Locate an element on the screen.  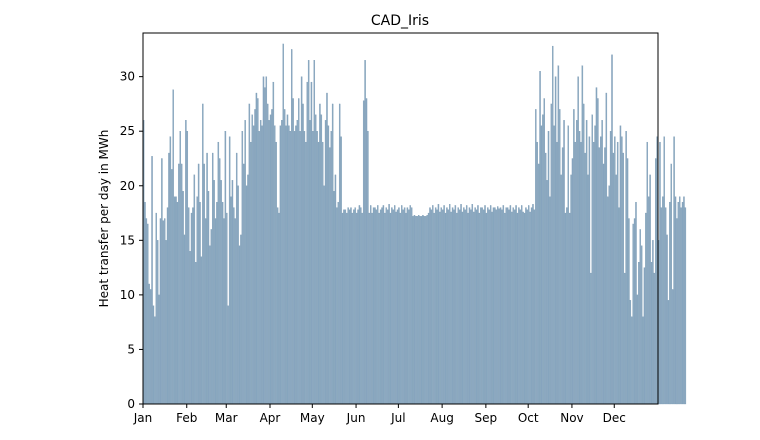
x-tick-label-jul: Jul is located at coordinates (397, 418).